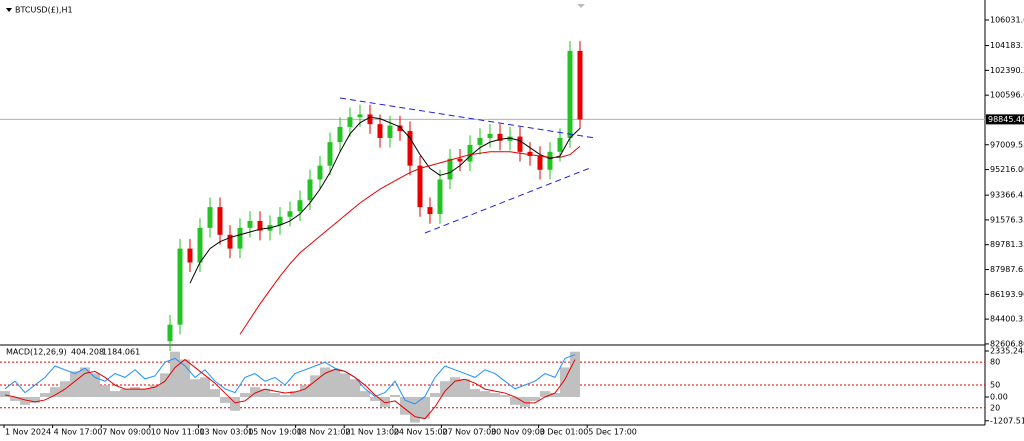 The width and height of the screenshot is (1024, 441). Describe the element at coordinates (1007, 319) in the screenshot. I see `y-tick-label: 84400.35` at that location.